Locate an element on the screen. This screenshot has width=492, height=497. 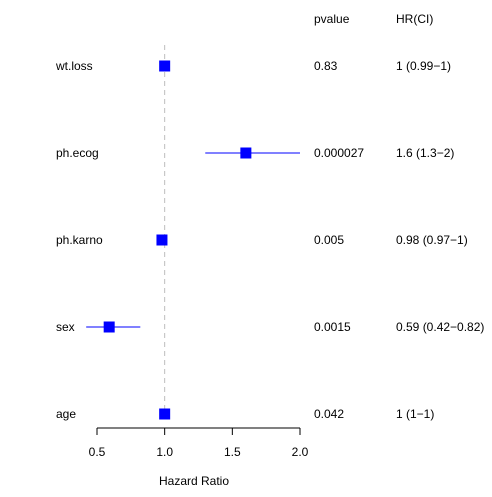
hr-ci-text: 1.6 (1.3−2) is located at coordinates (425, 153).